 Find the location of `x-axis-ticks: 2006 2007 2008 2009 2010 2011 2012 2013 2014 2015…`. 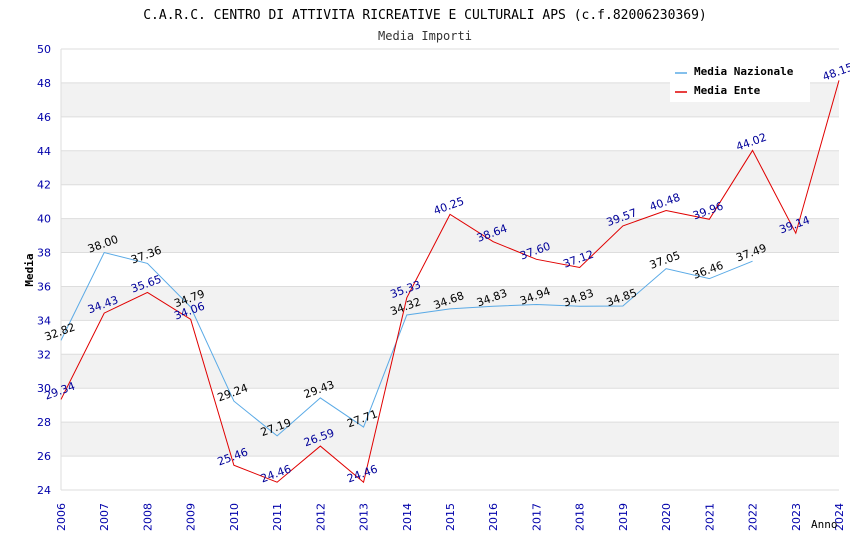

x-axis-ticks: 2006 2007 2008 2009 2010 2011 2012 2013 2014 2015… is located at coordinates (450, 517).